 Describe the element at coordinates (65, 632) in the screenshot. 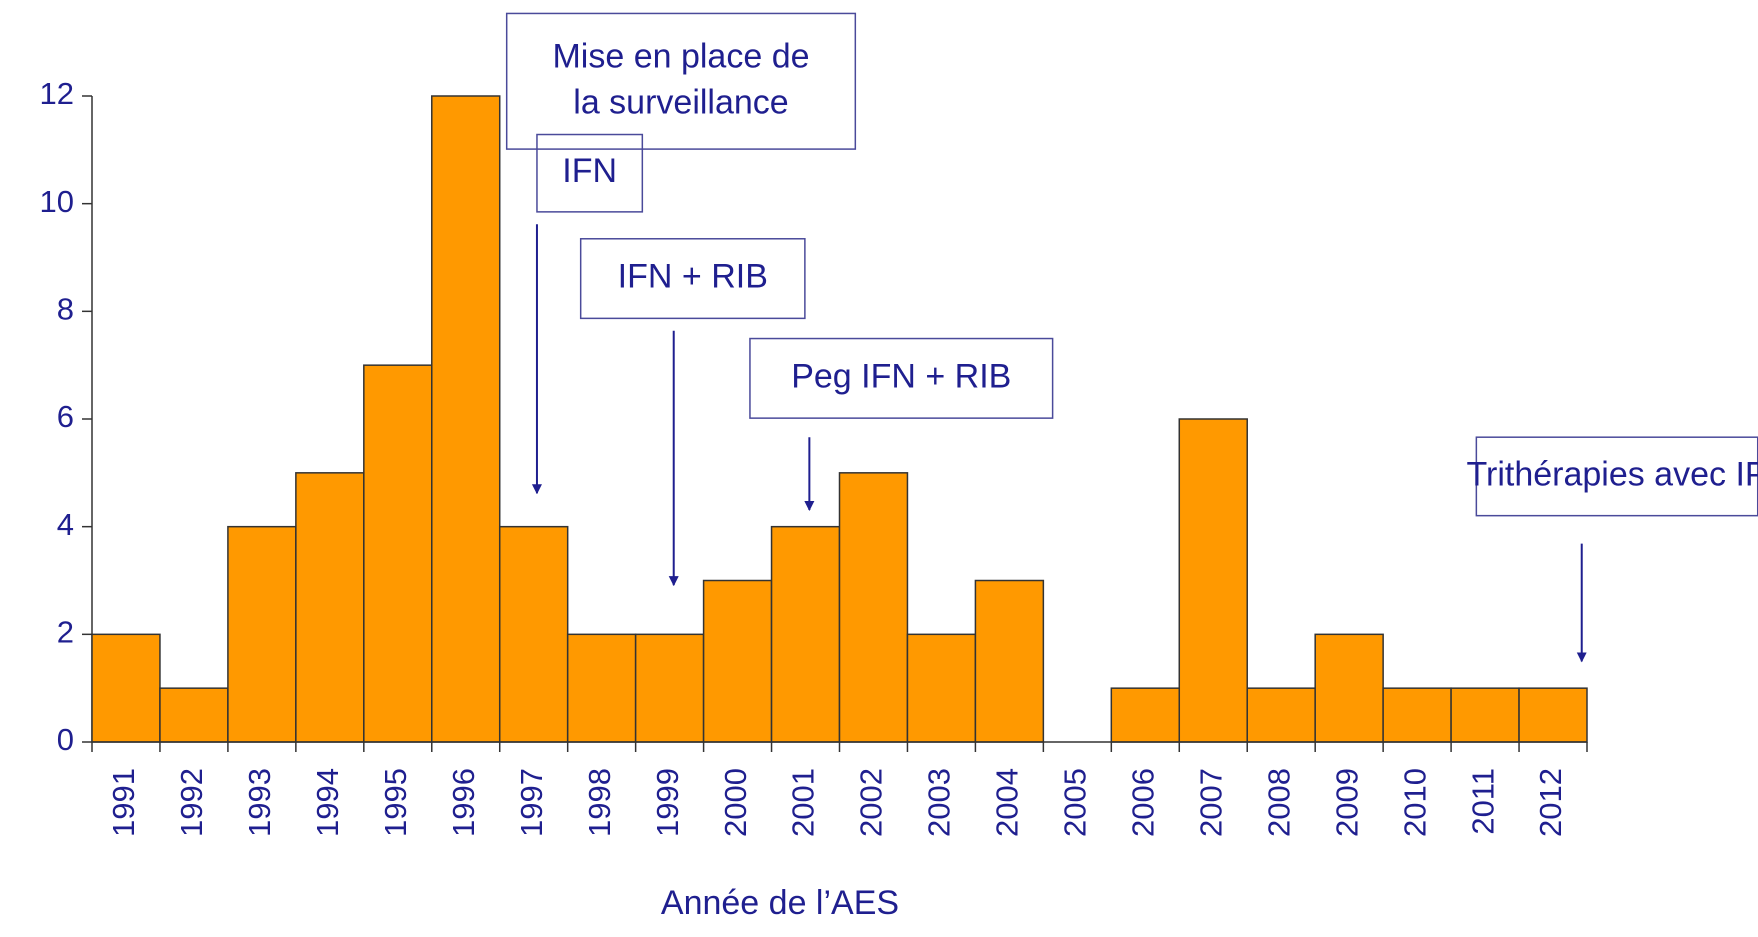

I see `y-tick-label: 2` at that location.